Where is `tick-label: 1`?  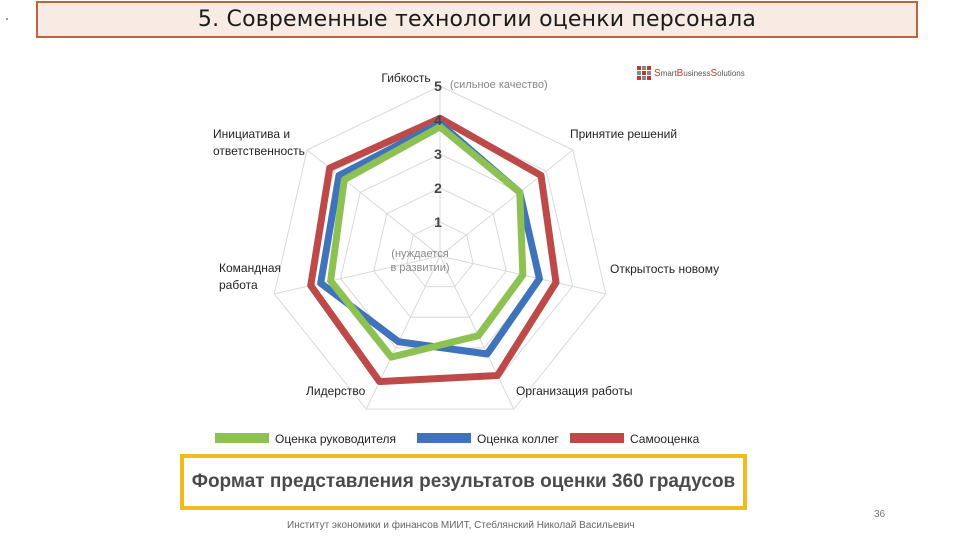
tick-label: 1 is located at coordinates (438, 222).